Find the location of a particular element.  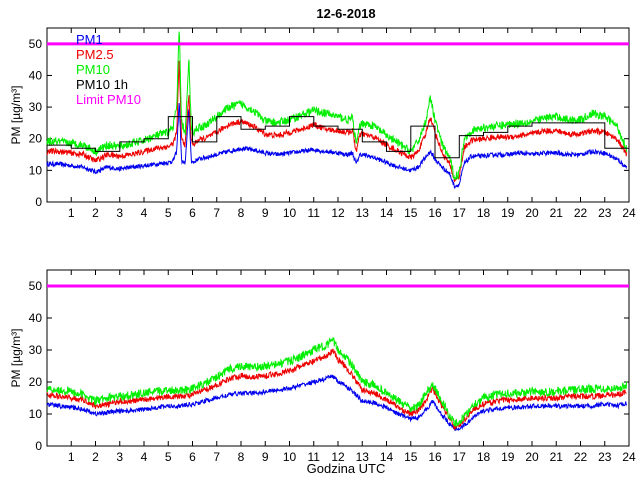

legend-item-limit-pm10: Limit PM10 is located at coordinates (108, 99).